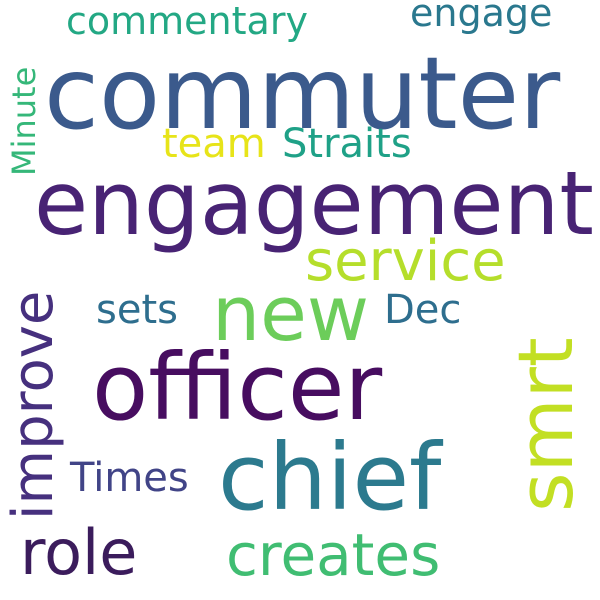  Describe the element at coordinates (405, 261) in the screenshot. I see `word-service: service` at that location.